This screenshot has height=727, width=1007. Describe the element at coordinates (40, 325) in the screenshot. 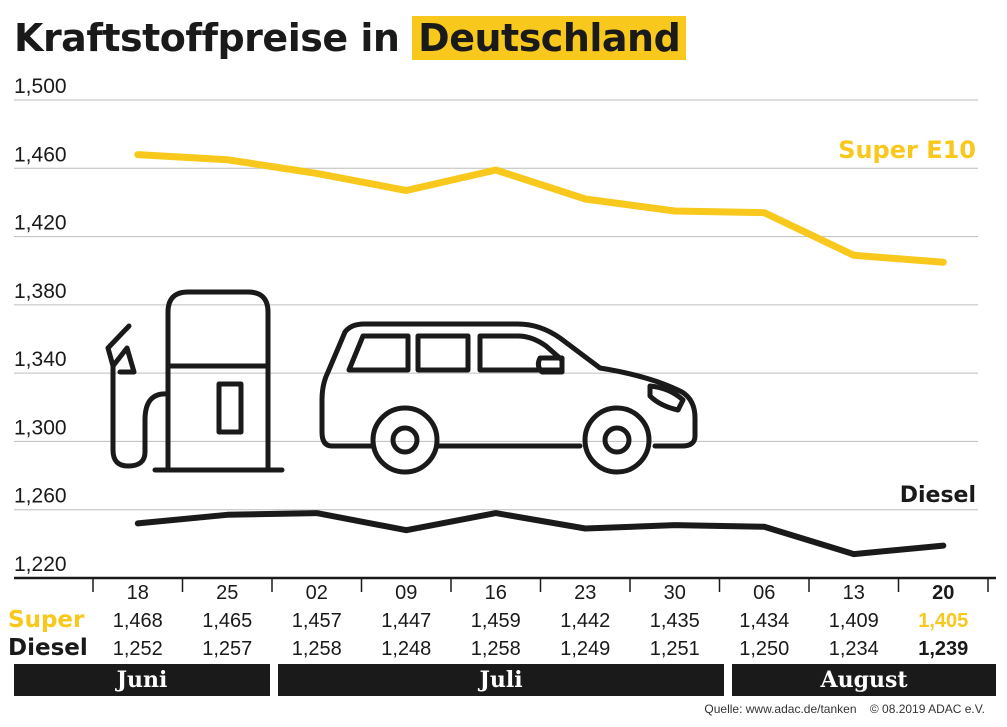

I see `y-axis: 1,500 1,460 1,420 1,380 1,340 1,300 1,260 1,220` at that location.